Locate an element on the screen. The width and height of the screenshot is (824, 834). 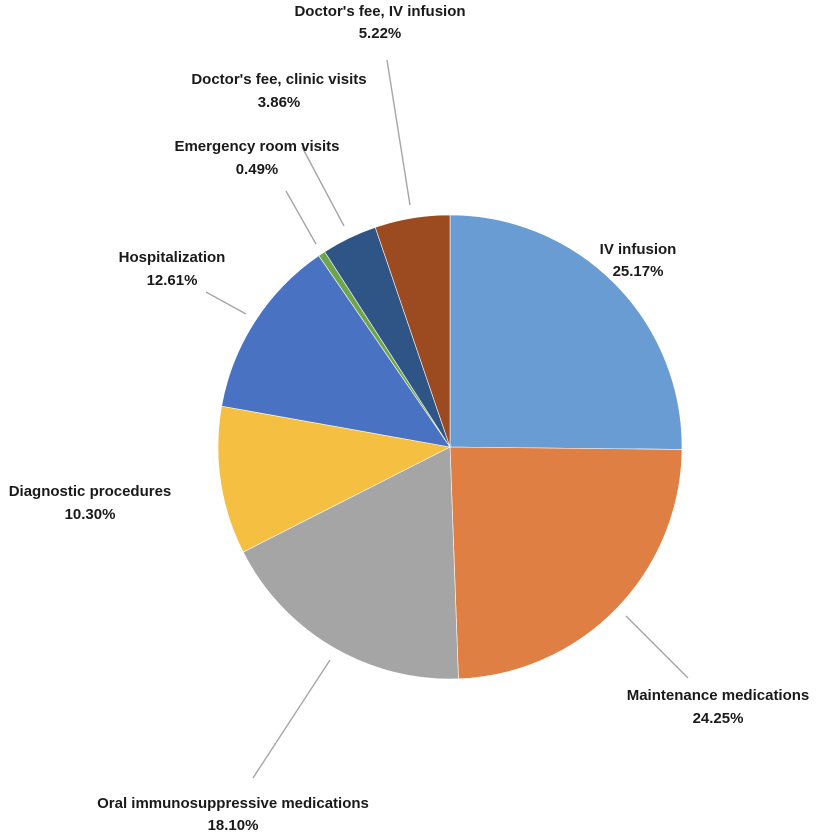
leader-line-maintenance-medications is located at coordinates (657, 647).